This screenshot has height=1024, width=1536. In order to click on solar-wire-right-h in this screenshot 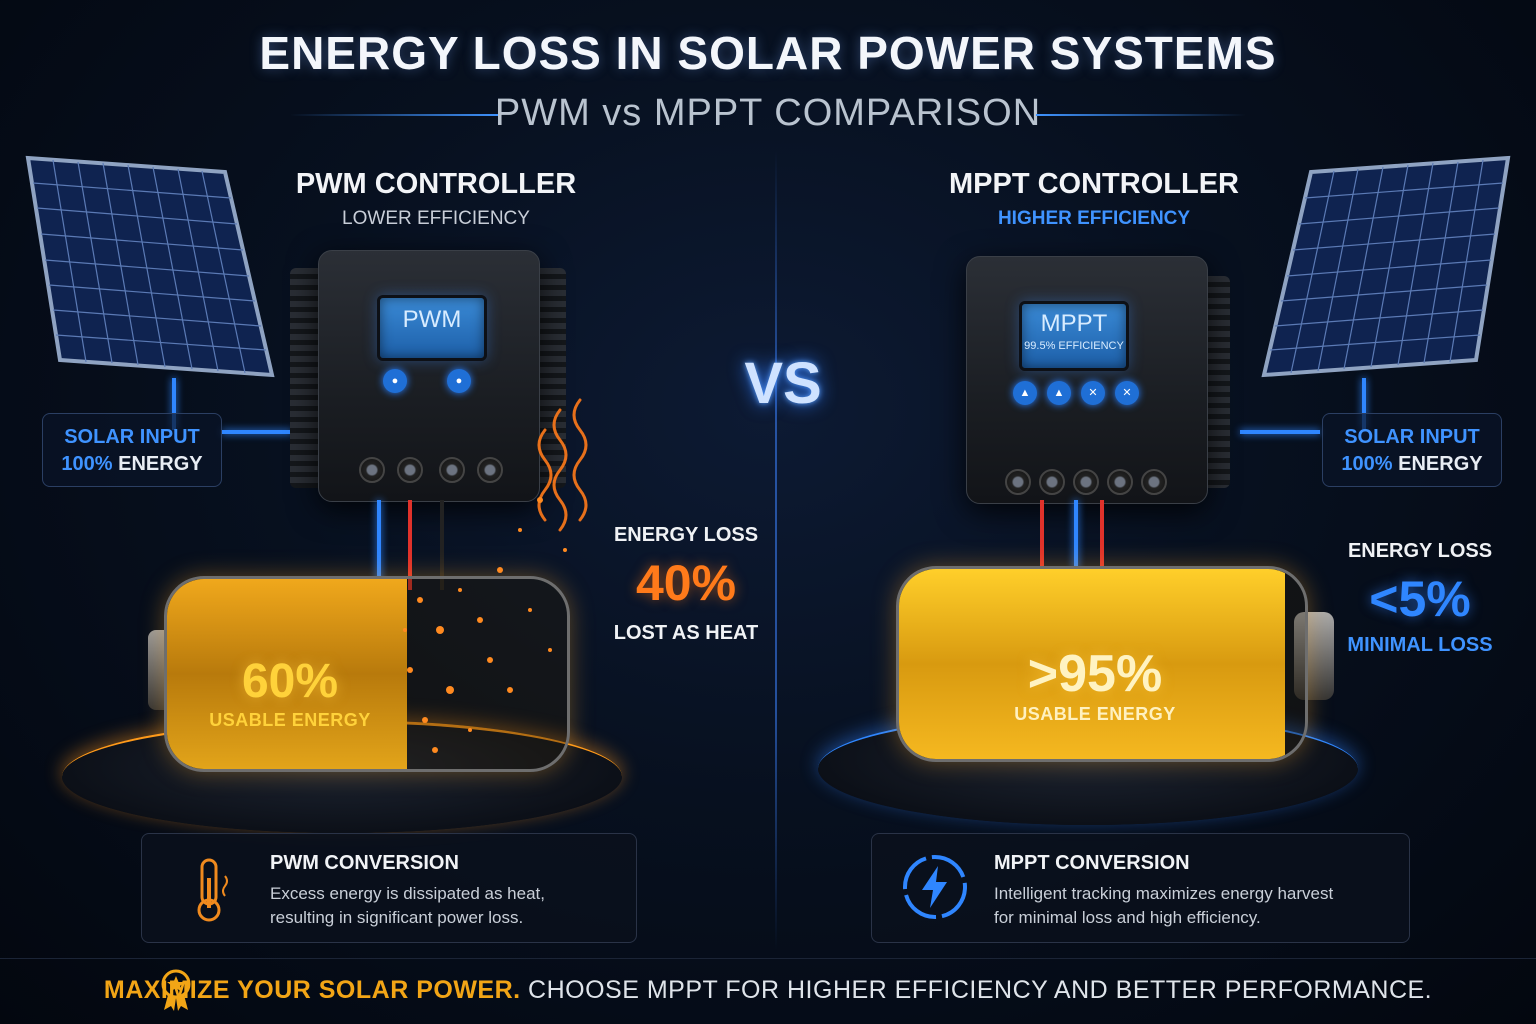, I will do `click(1280, 432)`.